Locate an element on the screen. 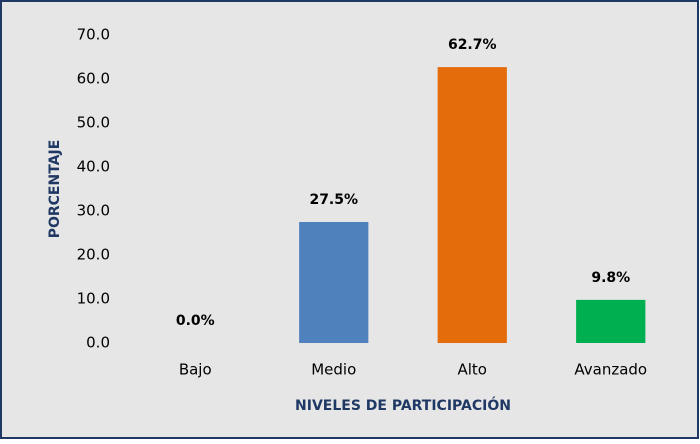  value-label: 62.7% is located at coordinates (472, 45).